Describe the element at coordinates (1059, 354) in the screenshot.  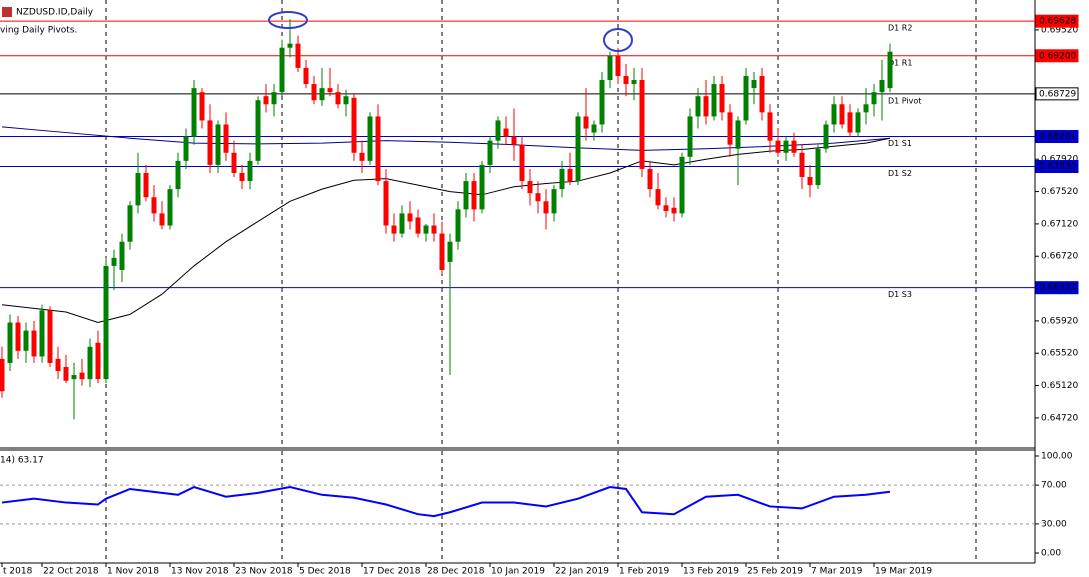
I see `y-tick-label: 0.65520` at that location.